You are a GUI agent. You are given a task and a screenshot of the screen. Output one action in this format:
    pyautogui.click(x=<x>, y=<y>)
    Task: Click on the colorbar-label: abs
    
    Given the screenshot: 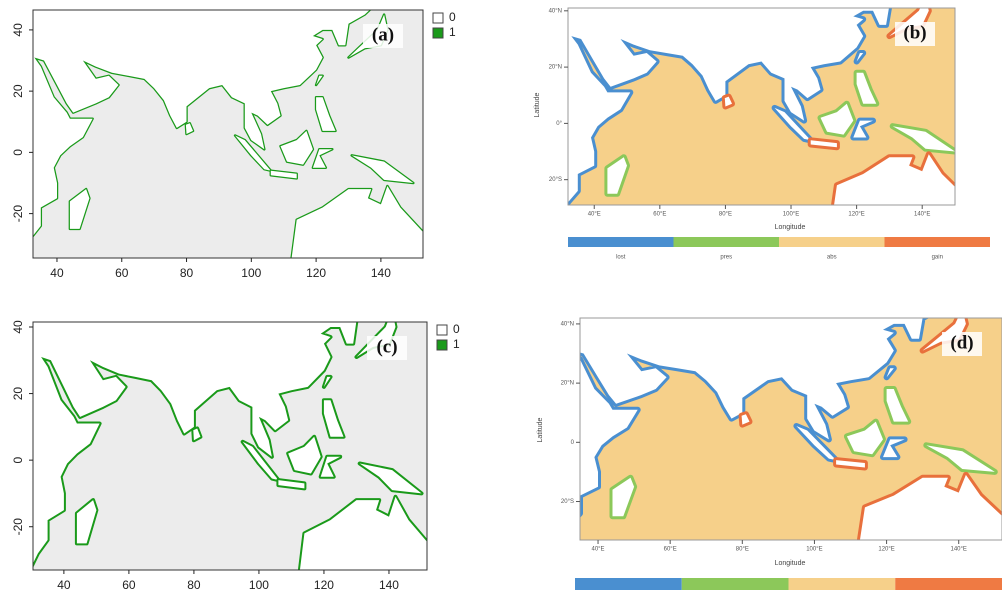 What is the action you would take?
    pyautogui.click(x=832, y=258)
    